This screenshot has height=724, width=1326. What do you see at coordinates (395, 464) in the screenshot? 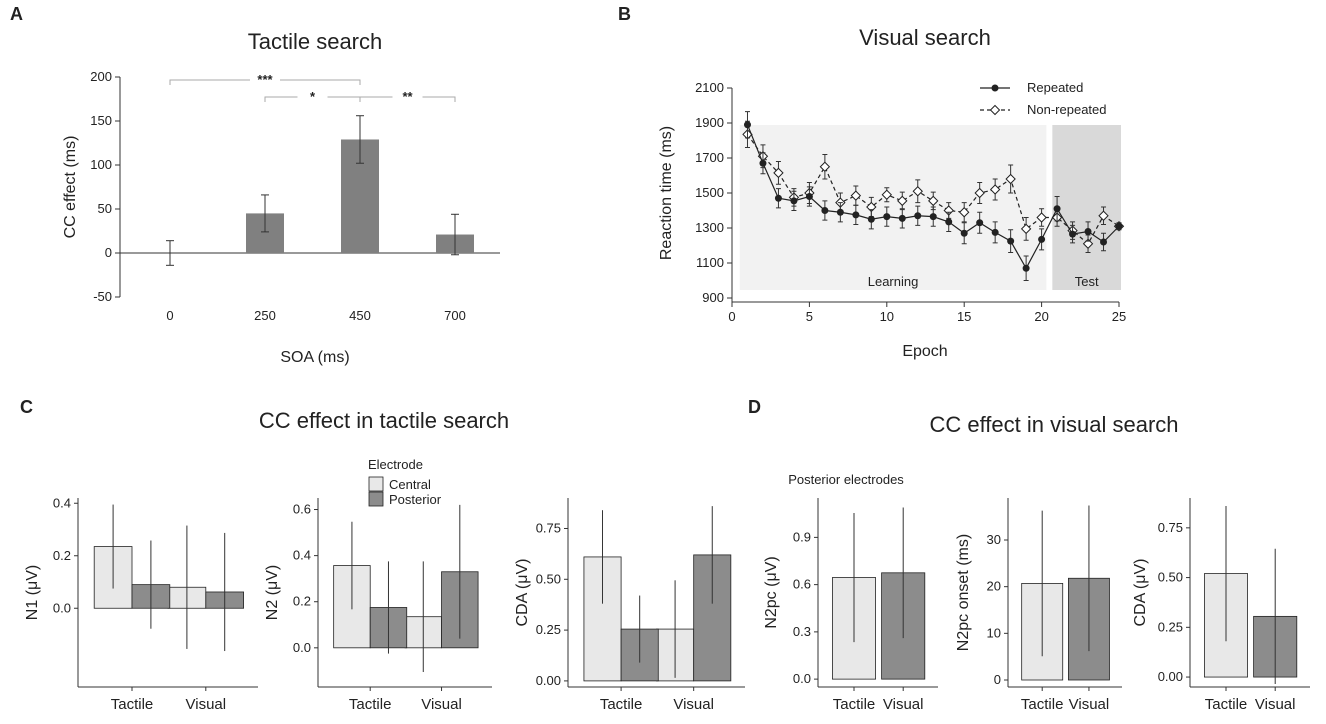
I see `electrode-legend-title: Electrode` at bounding box center [395, 464].